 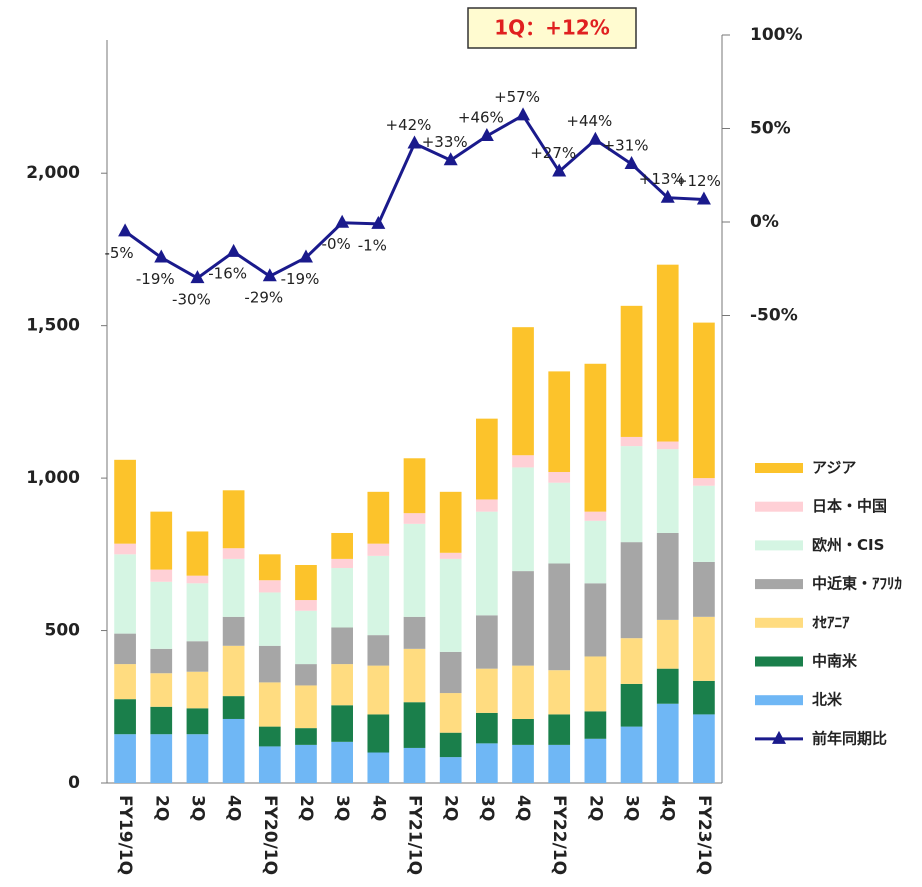 What do you see at coordinates (118, 253) in the screenshot?
I see `data-label: -5%` at bounding box center [118, 253].